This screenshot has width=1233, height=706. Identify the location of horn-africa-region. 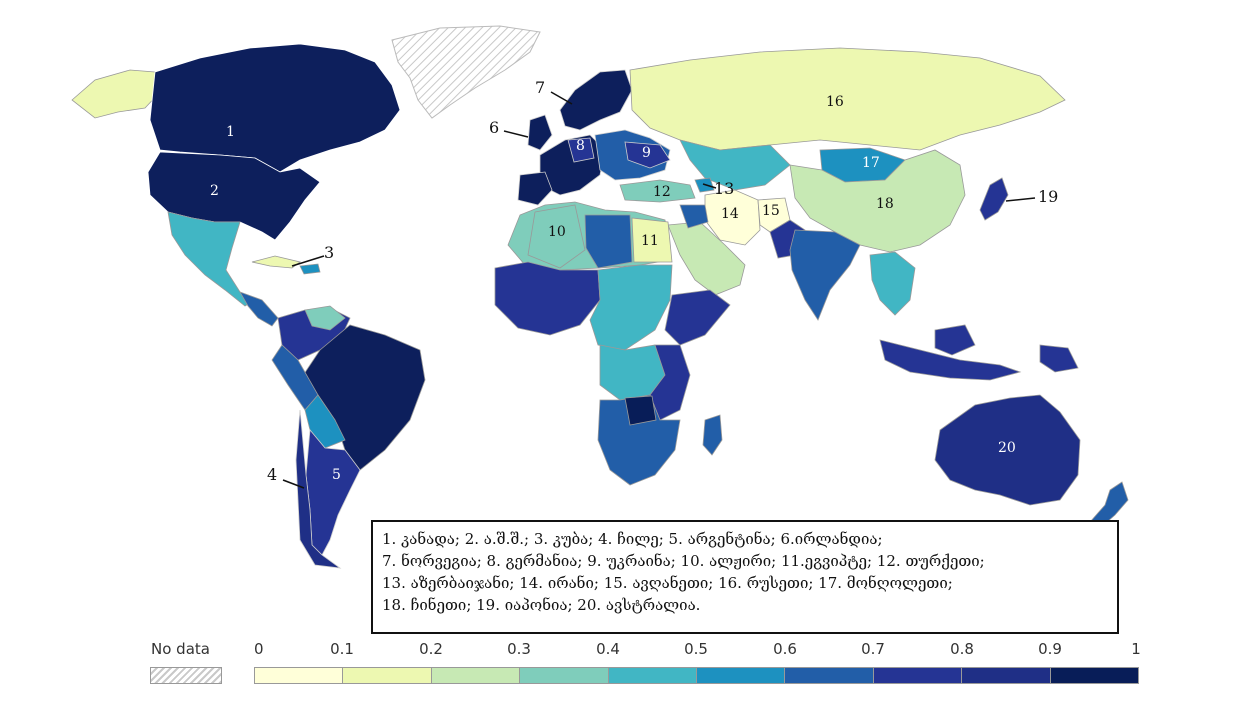
(697, 317).